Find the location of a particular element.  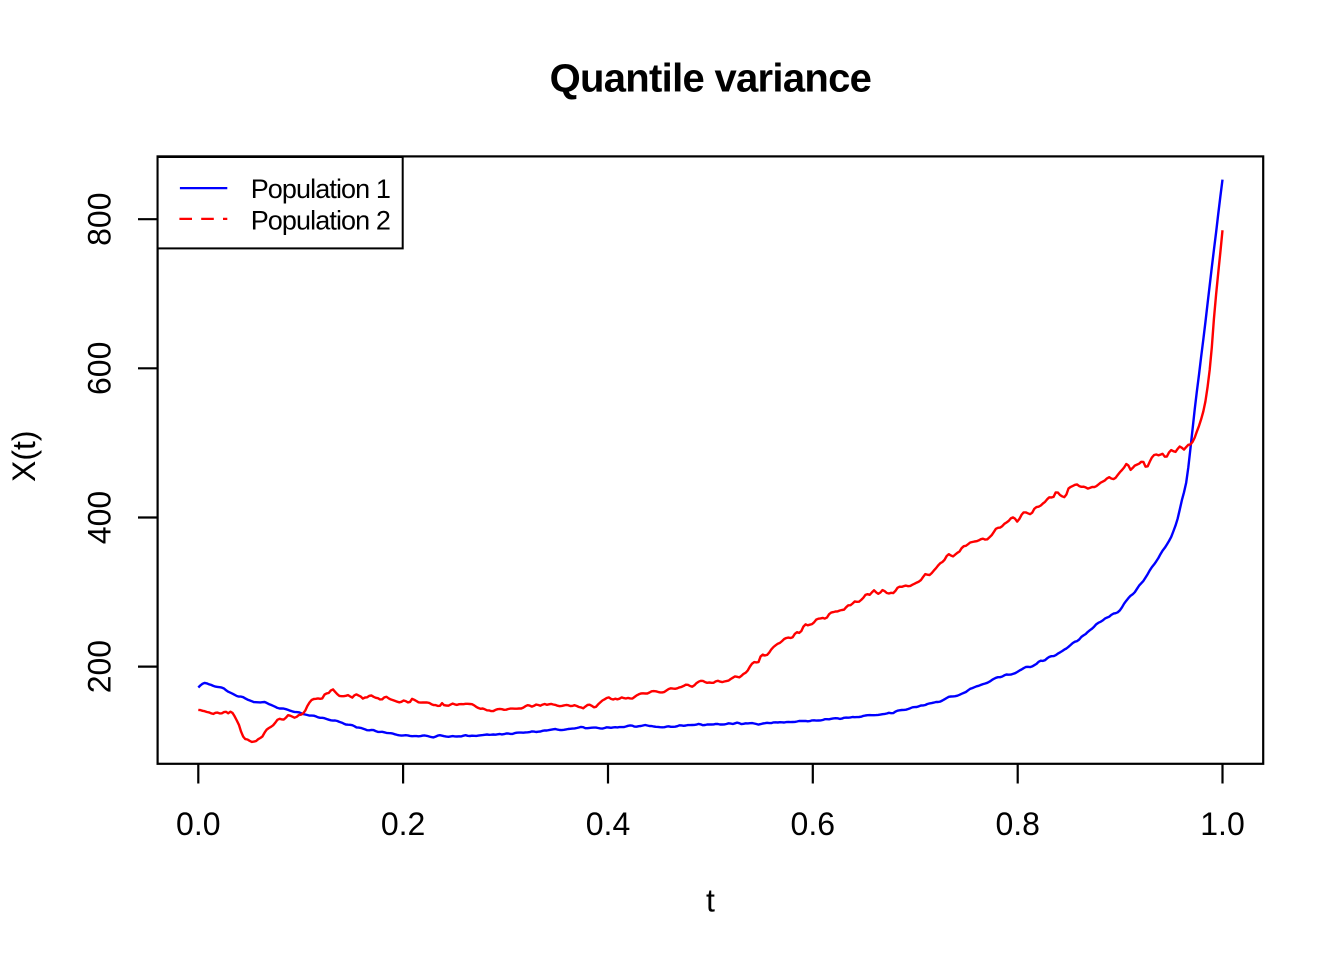

svg-text: 0.2 is located at coordinates (403, 824).